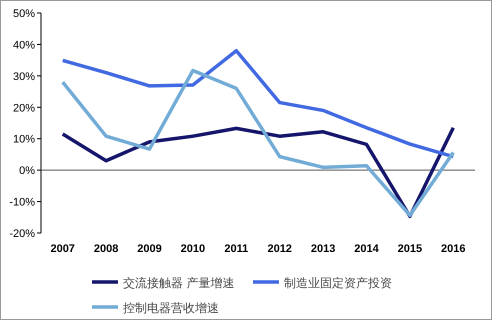 The width and height of the screenshot is (492, 320). What do you see at coordinates (193, 249) in the screenshot?
I see `x-tick-label: 2010` at bounding box center [193, 249].